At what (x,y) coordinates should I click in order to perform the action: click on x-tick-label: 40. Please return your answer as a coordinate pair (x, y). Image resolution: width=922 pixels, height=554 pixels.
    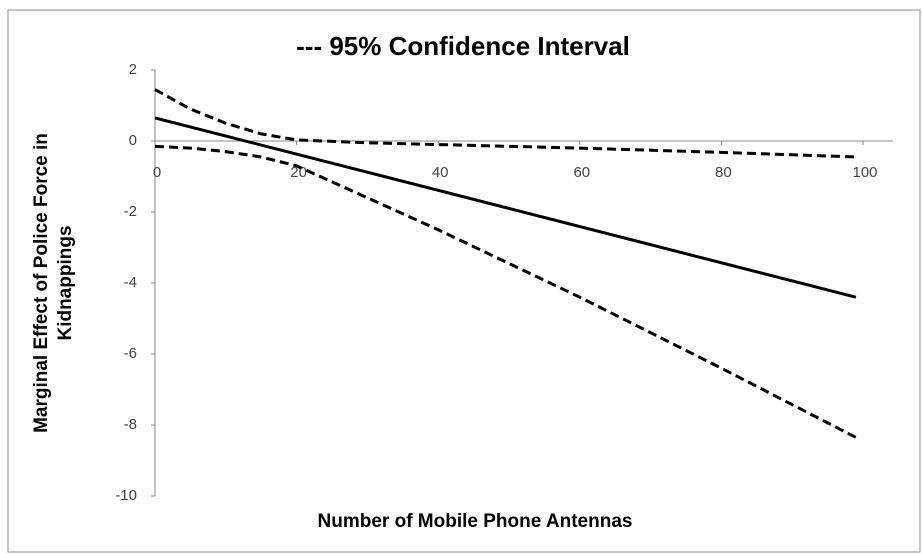
    Looking at the image, I should click on (440, 172).